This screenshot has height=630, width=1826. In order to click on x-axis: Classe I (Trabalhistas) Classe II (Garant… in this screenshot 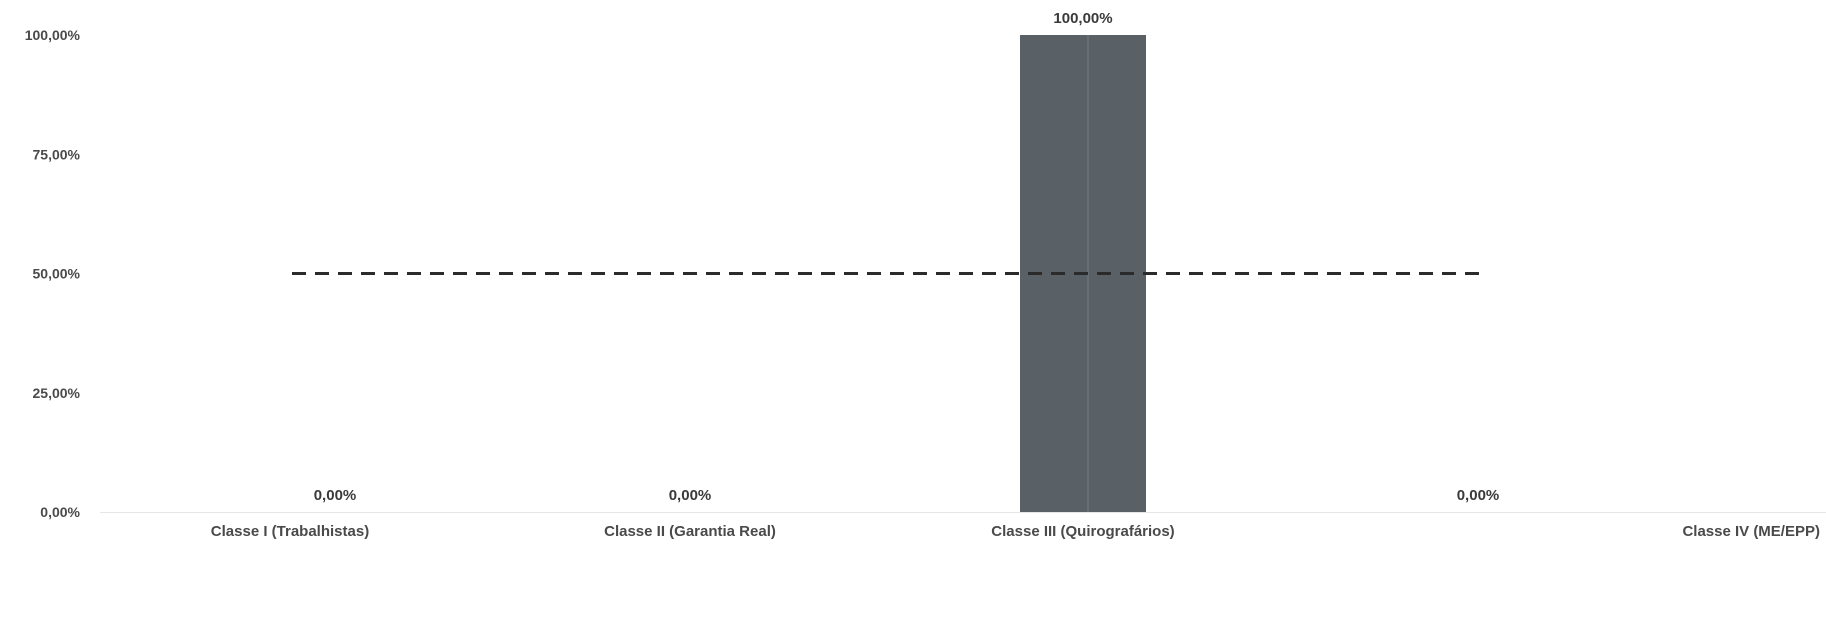, I will do `click(963, 526)`.